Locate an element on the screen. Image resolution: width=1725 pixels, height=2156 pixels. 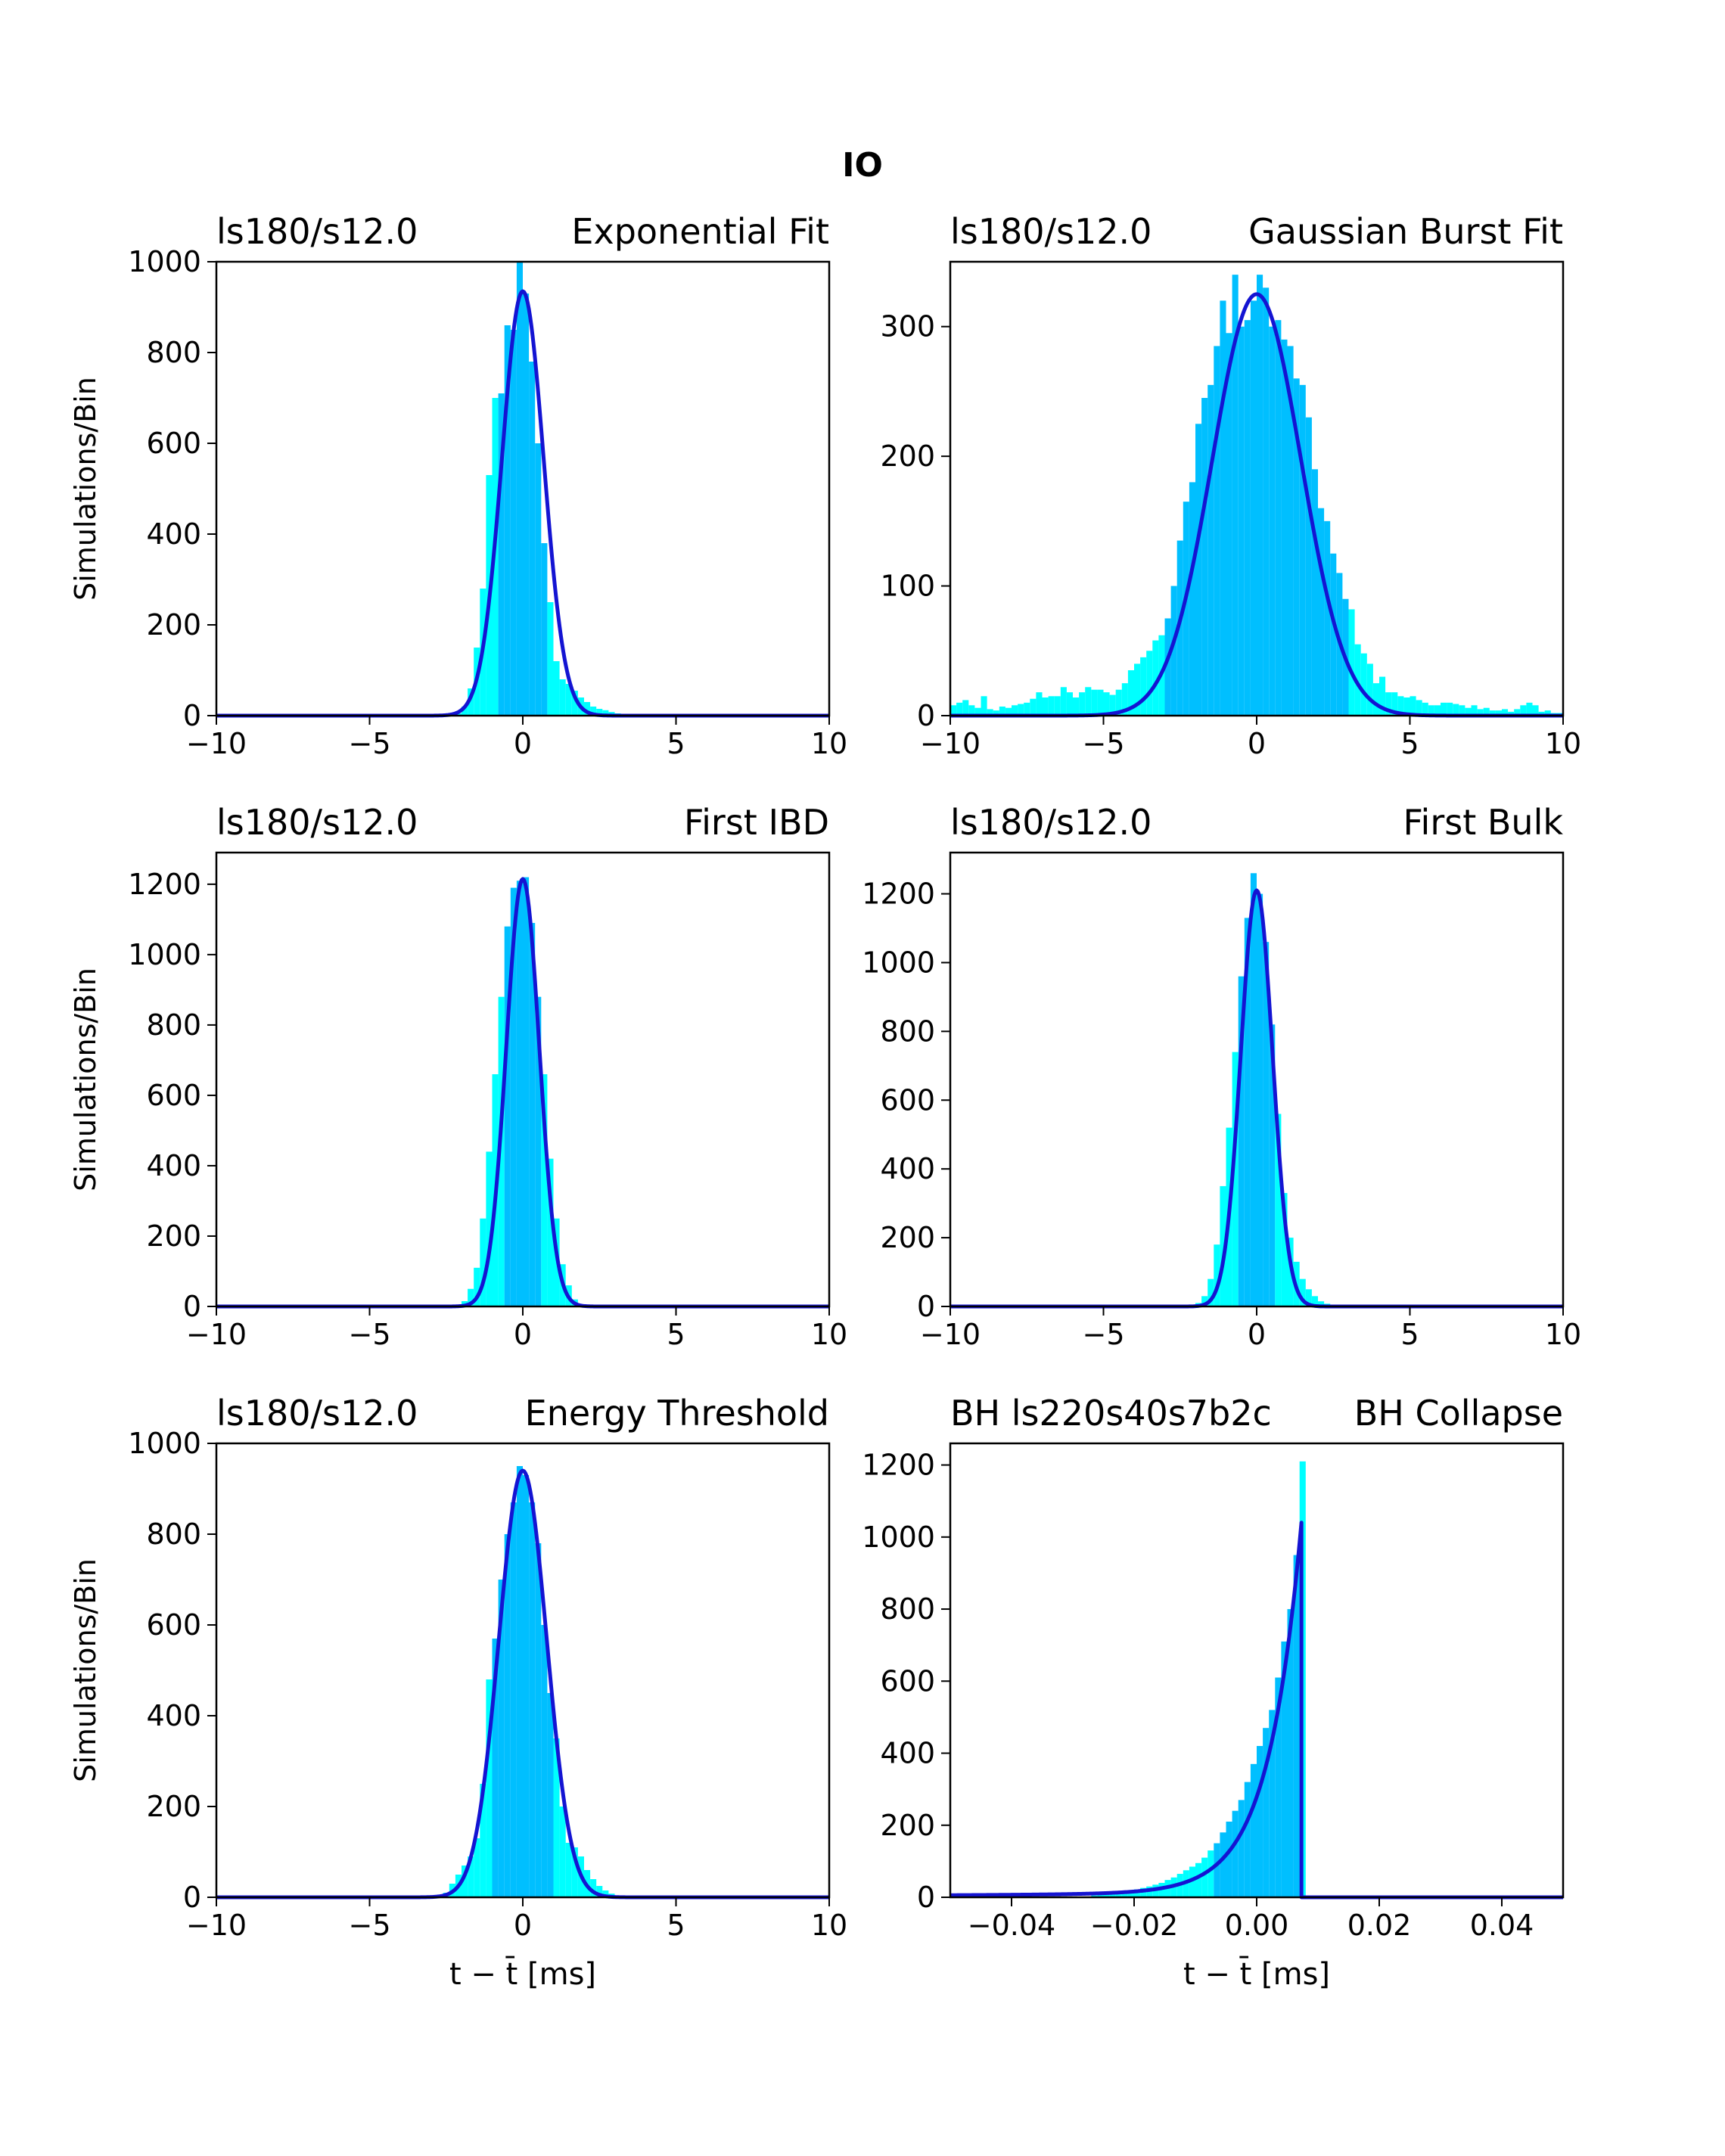
x-tick-label: 0.04 is located at coordinates (1502, 1926).